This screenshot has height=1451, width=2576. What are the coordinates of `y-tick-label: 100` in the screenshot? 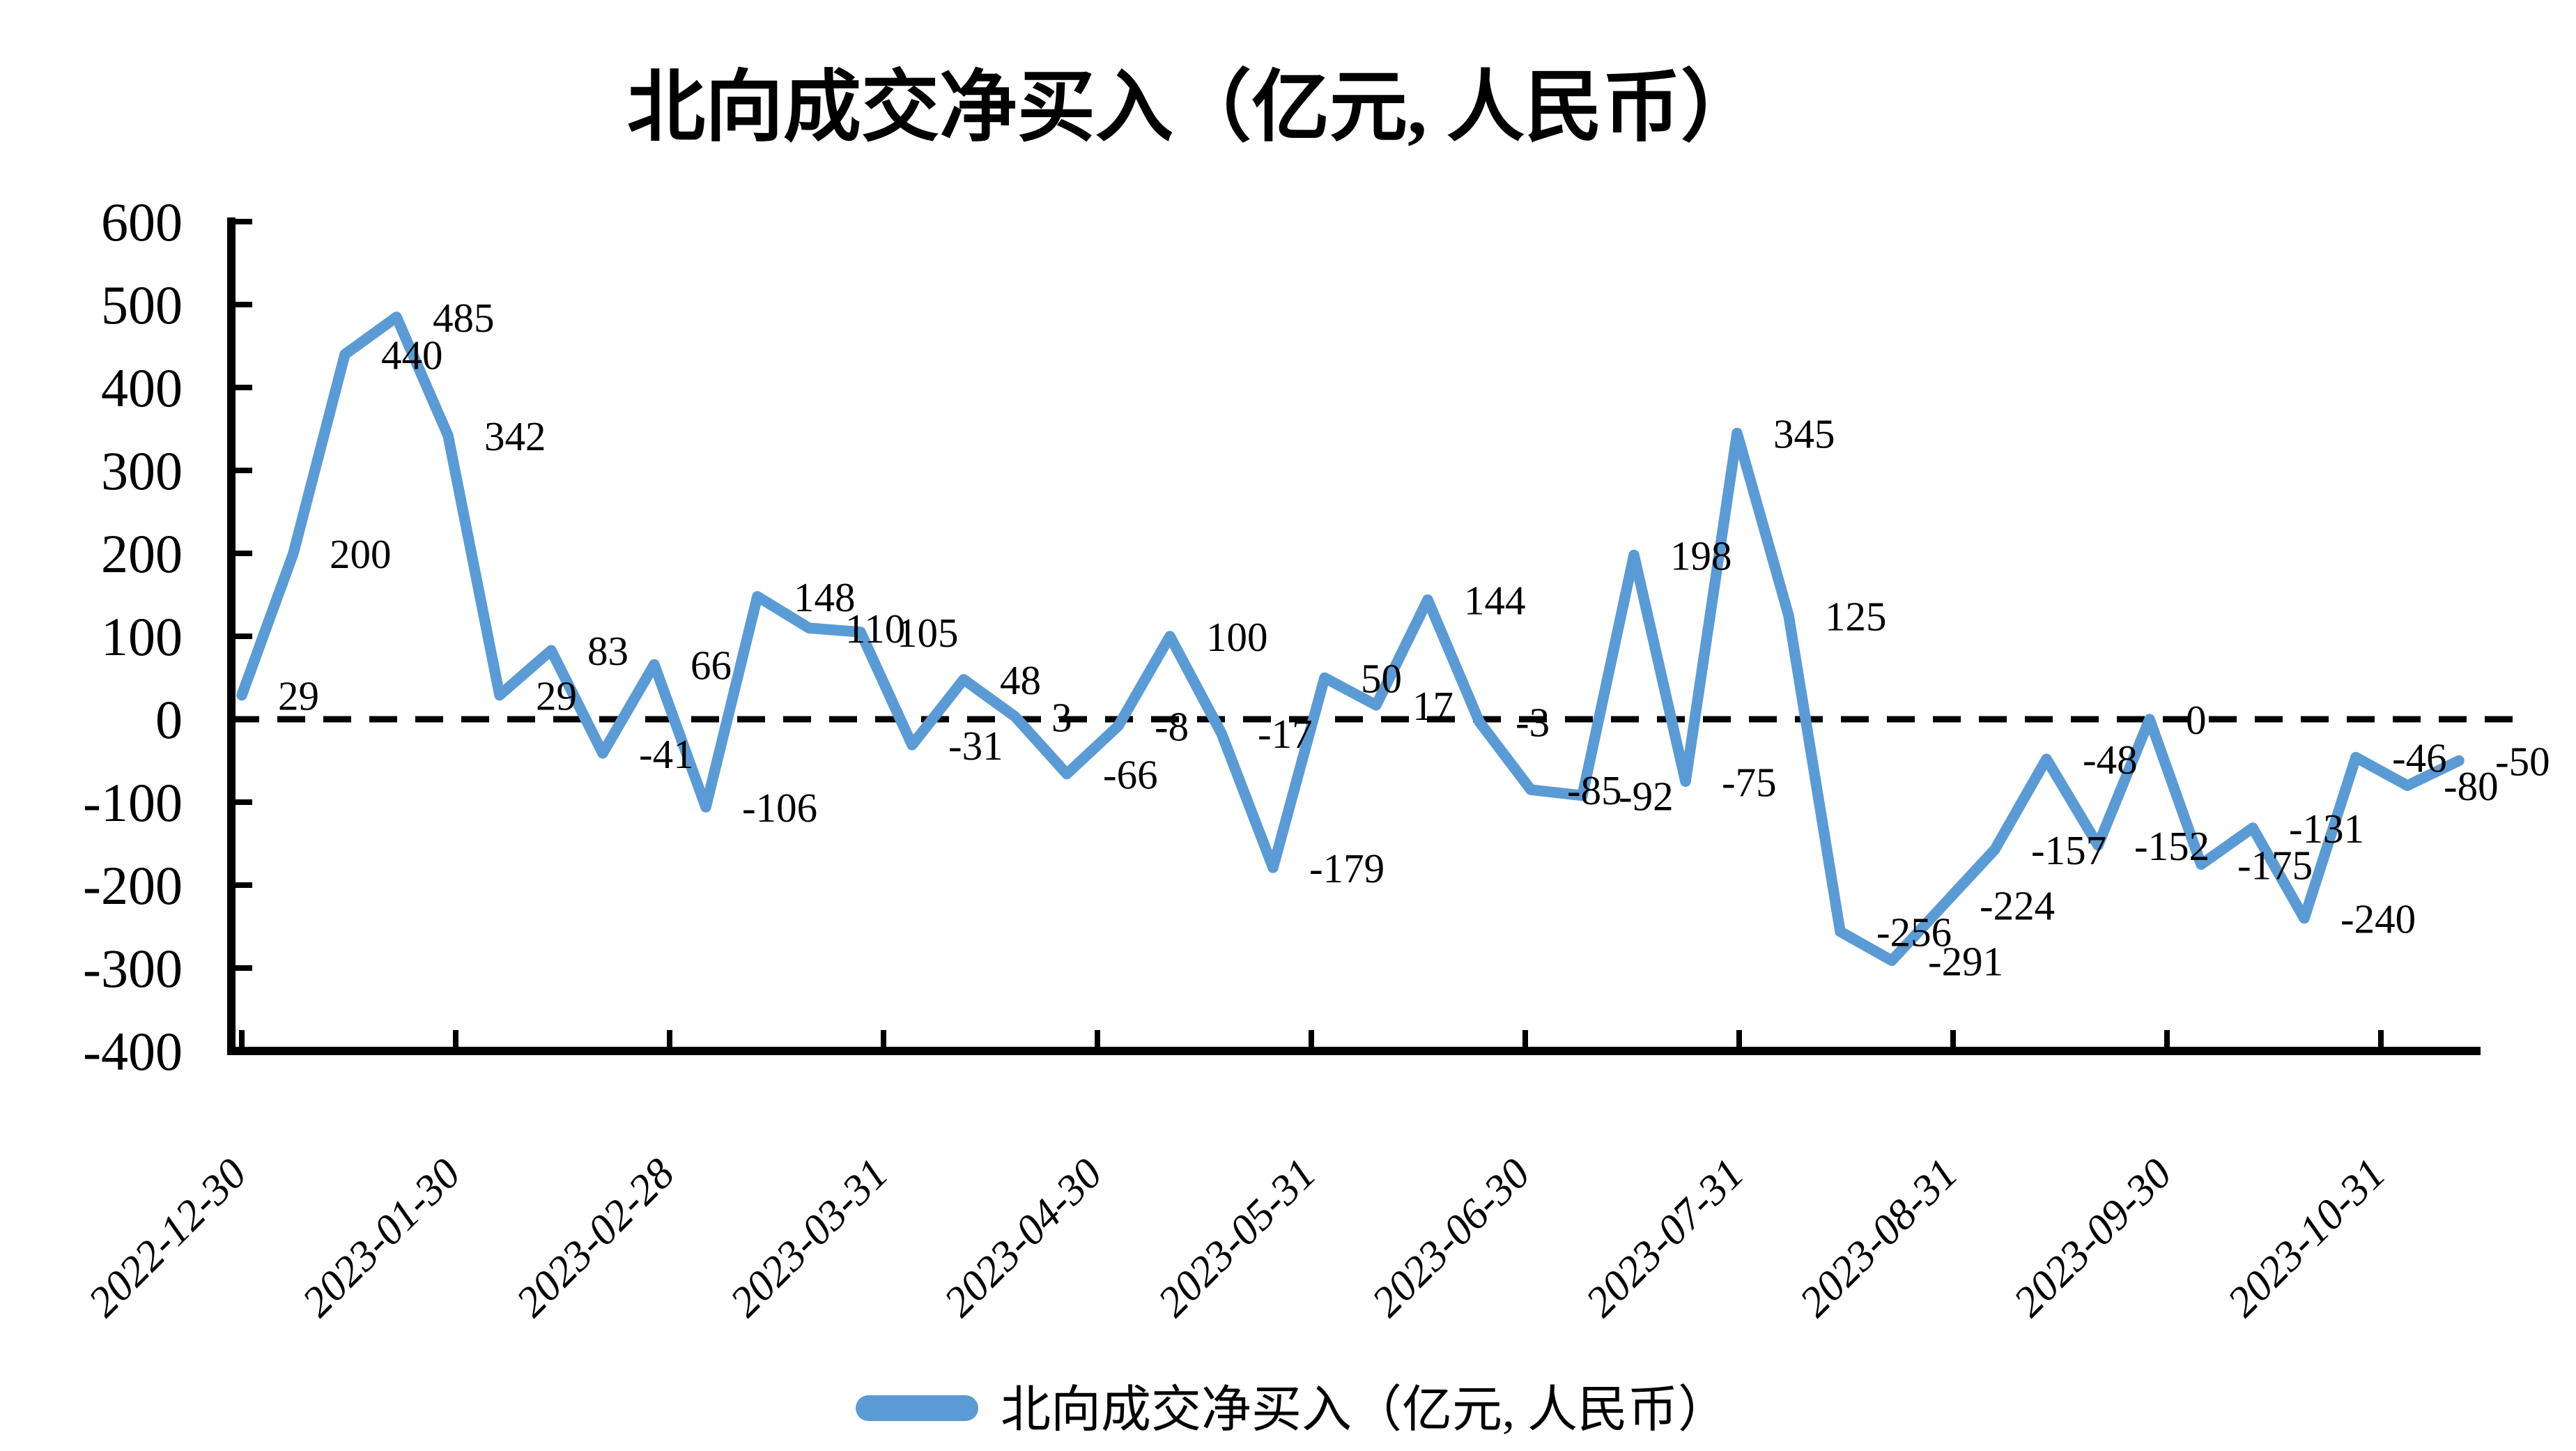 It's located at (142, 637).